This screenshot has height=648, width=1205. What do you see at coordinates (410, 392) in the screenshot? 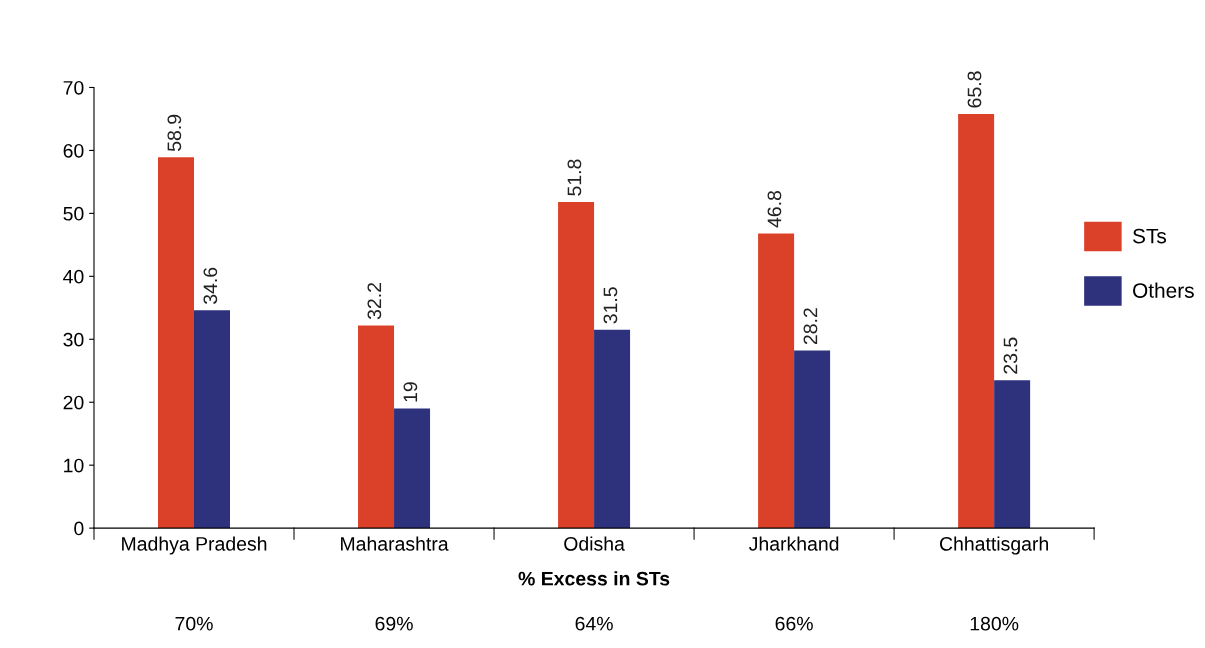
I see `data-label: 19` at bounding box center [410, 392].